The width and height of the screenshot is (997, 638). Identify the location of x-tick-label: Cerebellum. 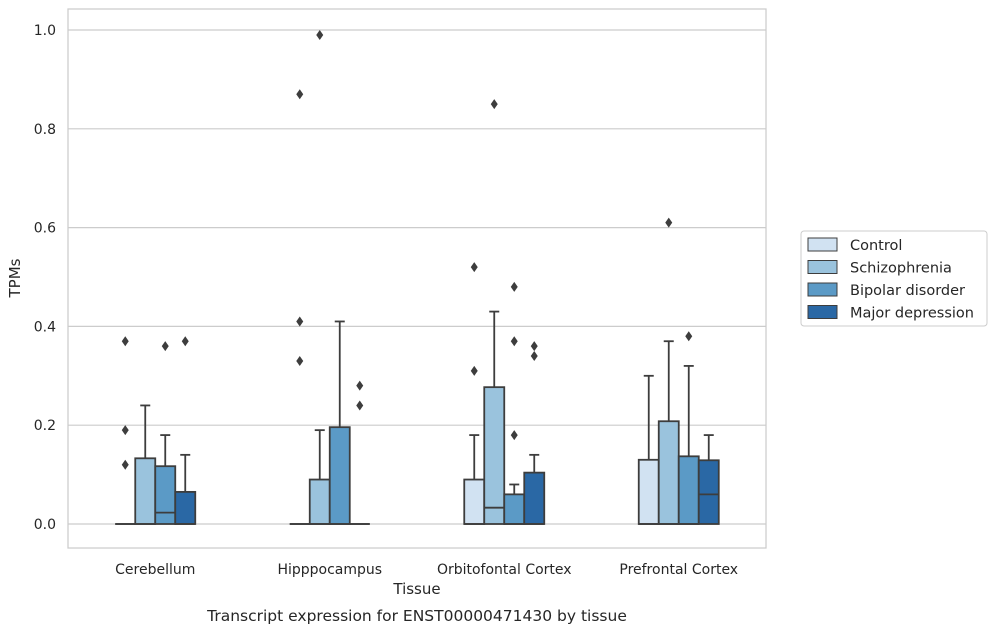
(155, 570).